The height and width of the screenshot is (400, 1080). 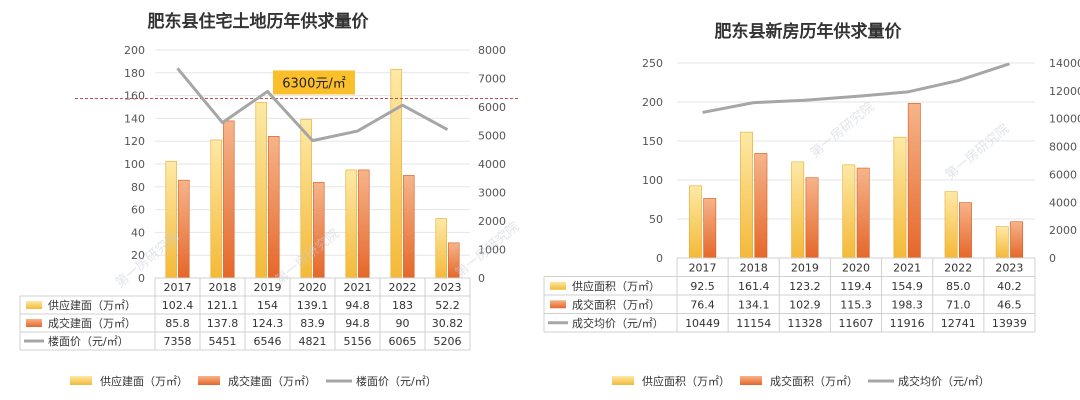 What do you see at coordinates (492, 107) in the screenshot?
I see `y-right-tick-label: 6000` at bounding box center [492, 107].